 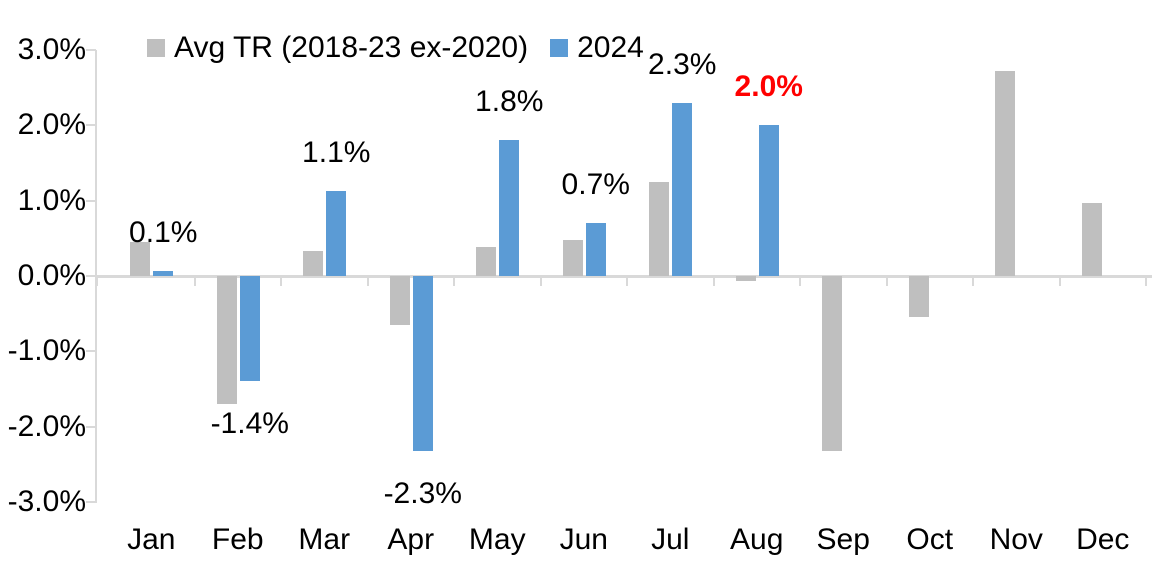 I want to click on y-axis-label: 0.0%, so click(x=51, y=275).